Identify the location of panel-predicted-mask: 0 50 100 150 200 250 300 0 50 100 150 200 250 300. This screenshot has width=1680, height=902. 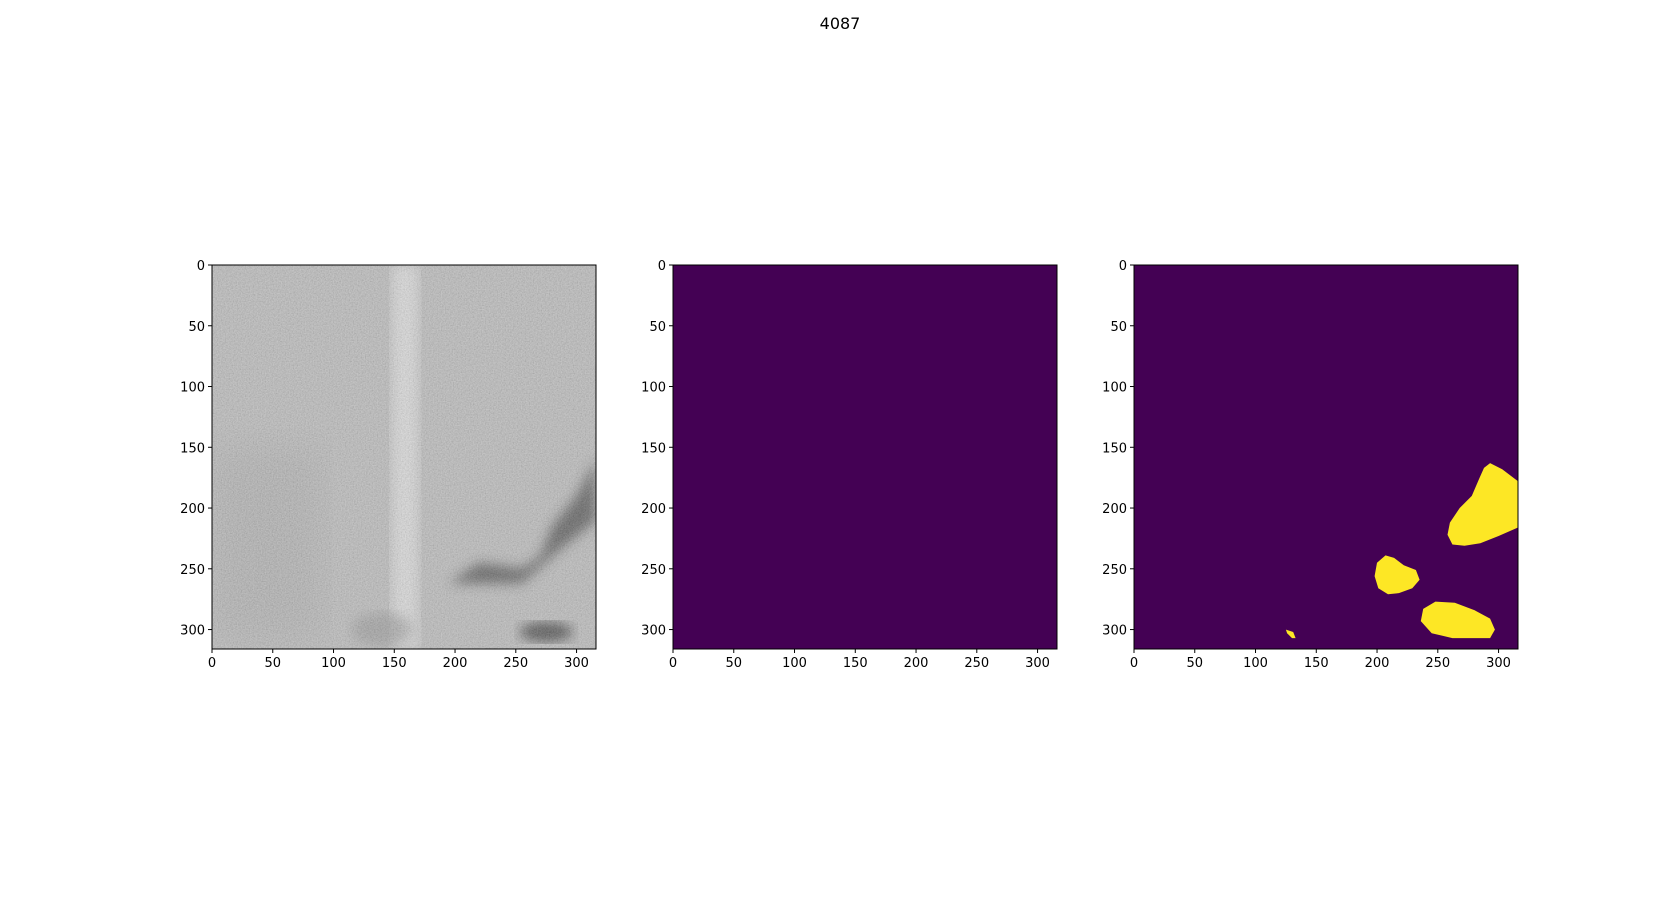
(1310, 465).